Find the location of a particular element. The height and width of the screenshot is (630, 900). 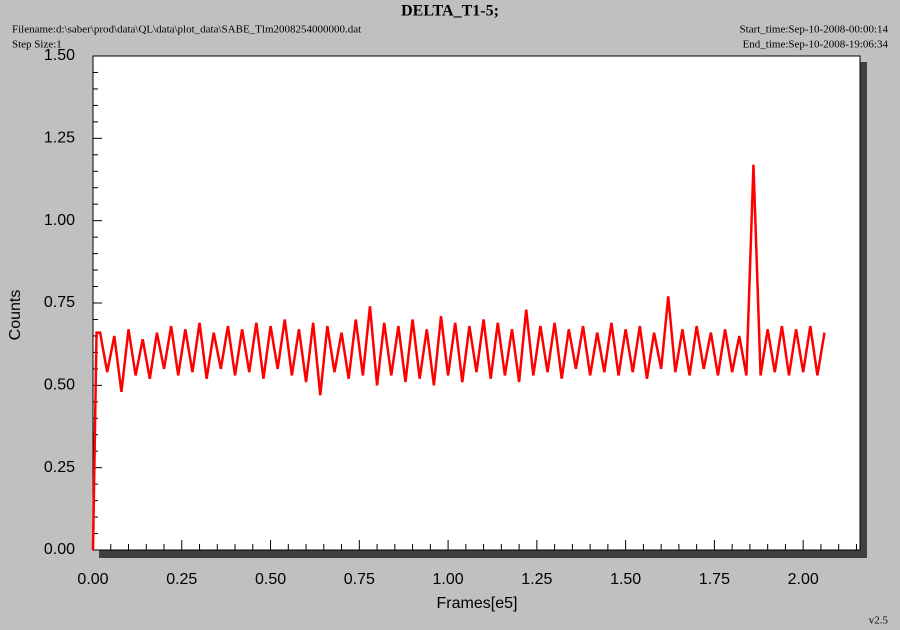

step-size: Step Size:1 is located at coordinates (37, 45).